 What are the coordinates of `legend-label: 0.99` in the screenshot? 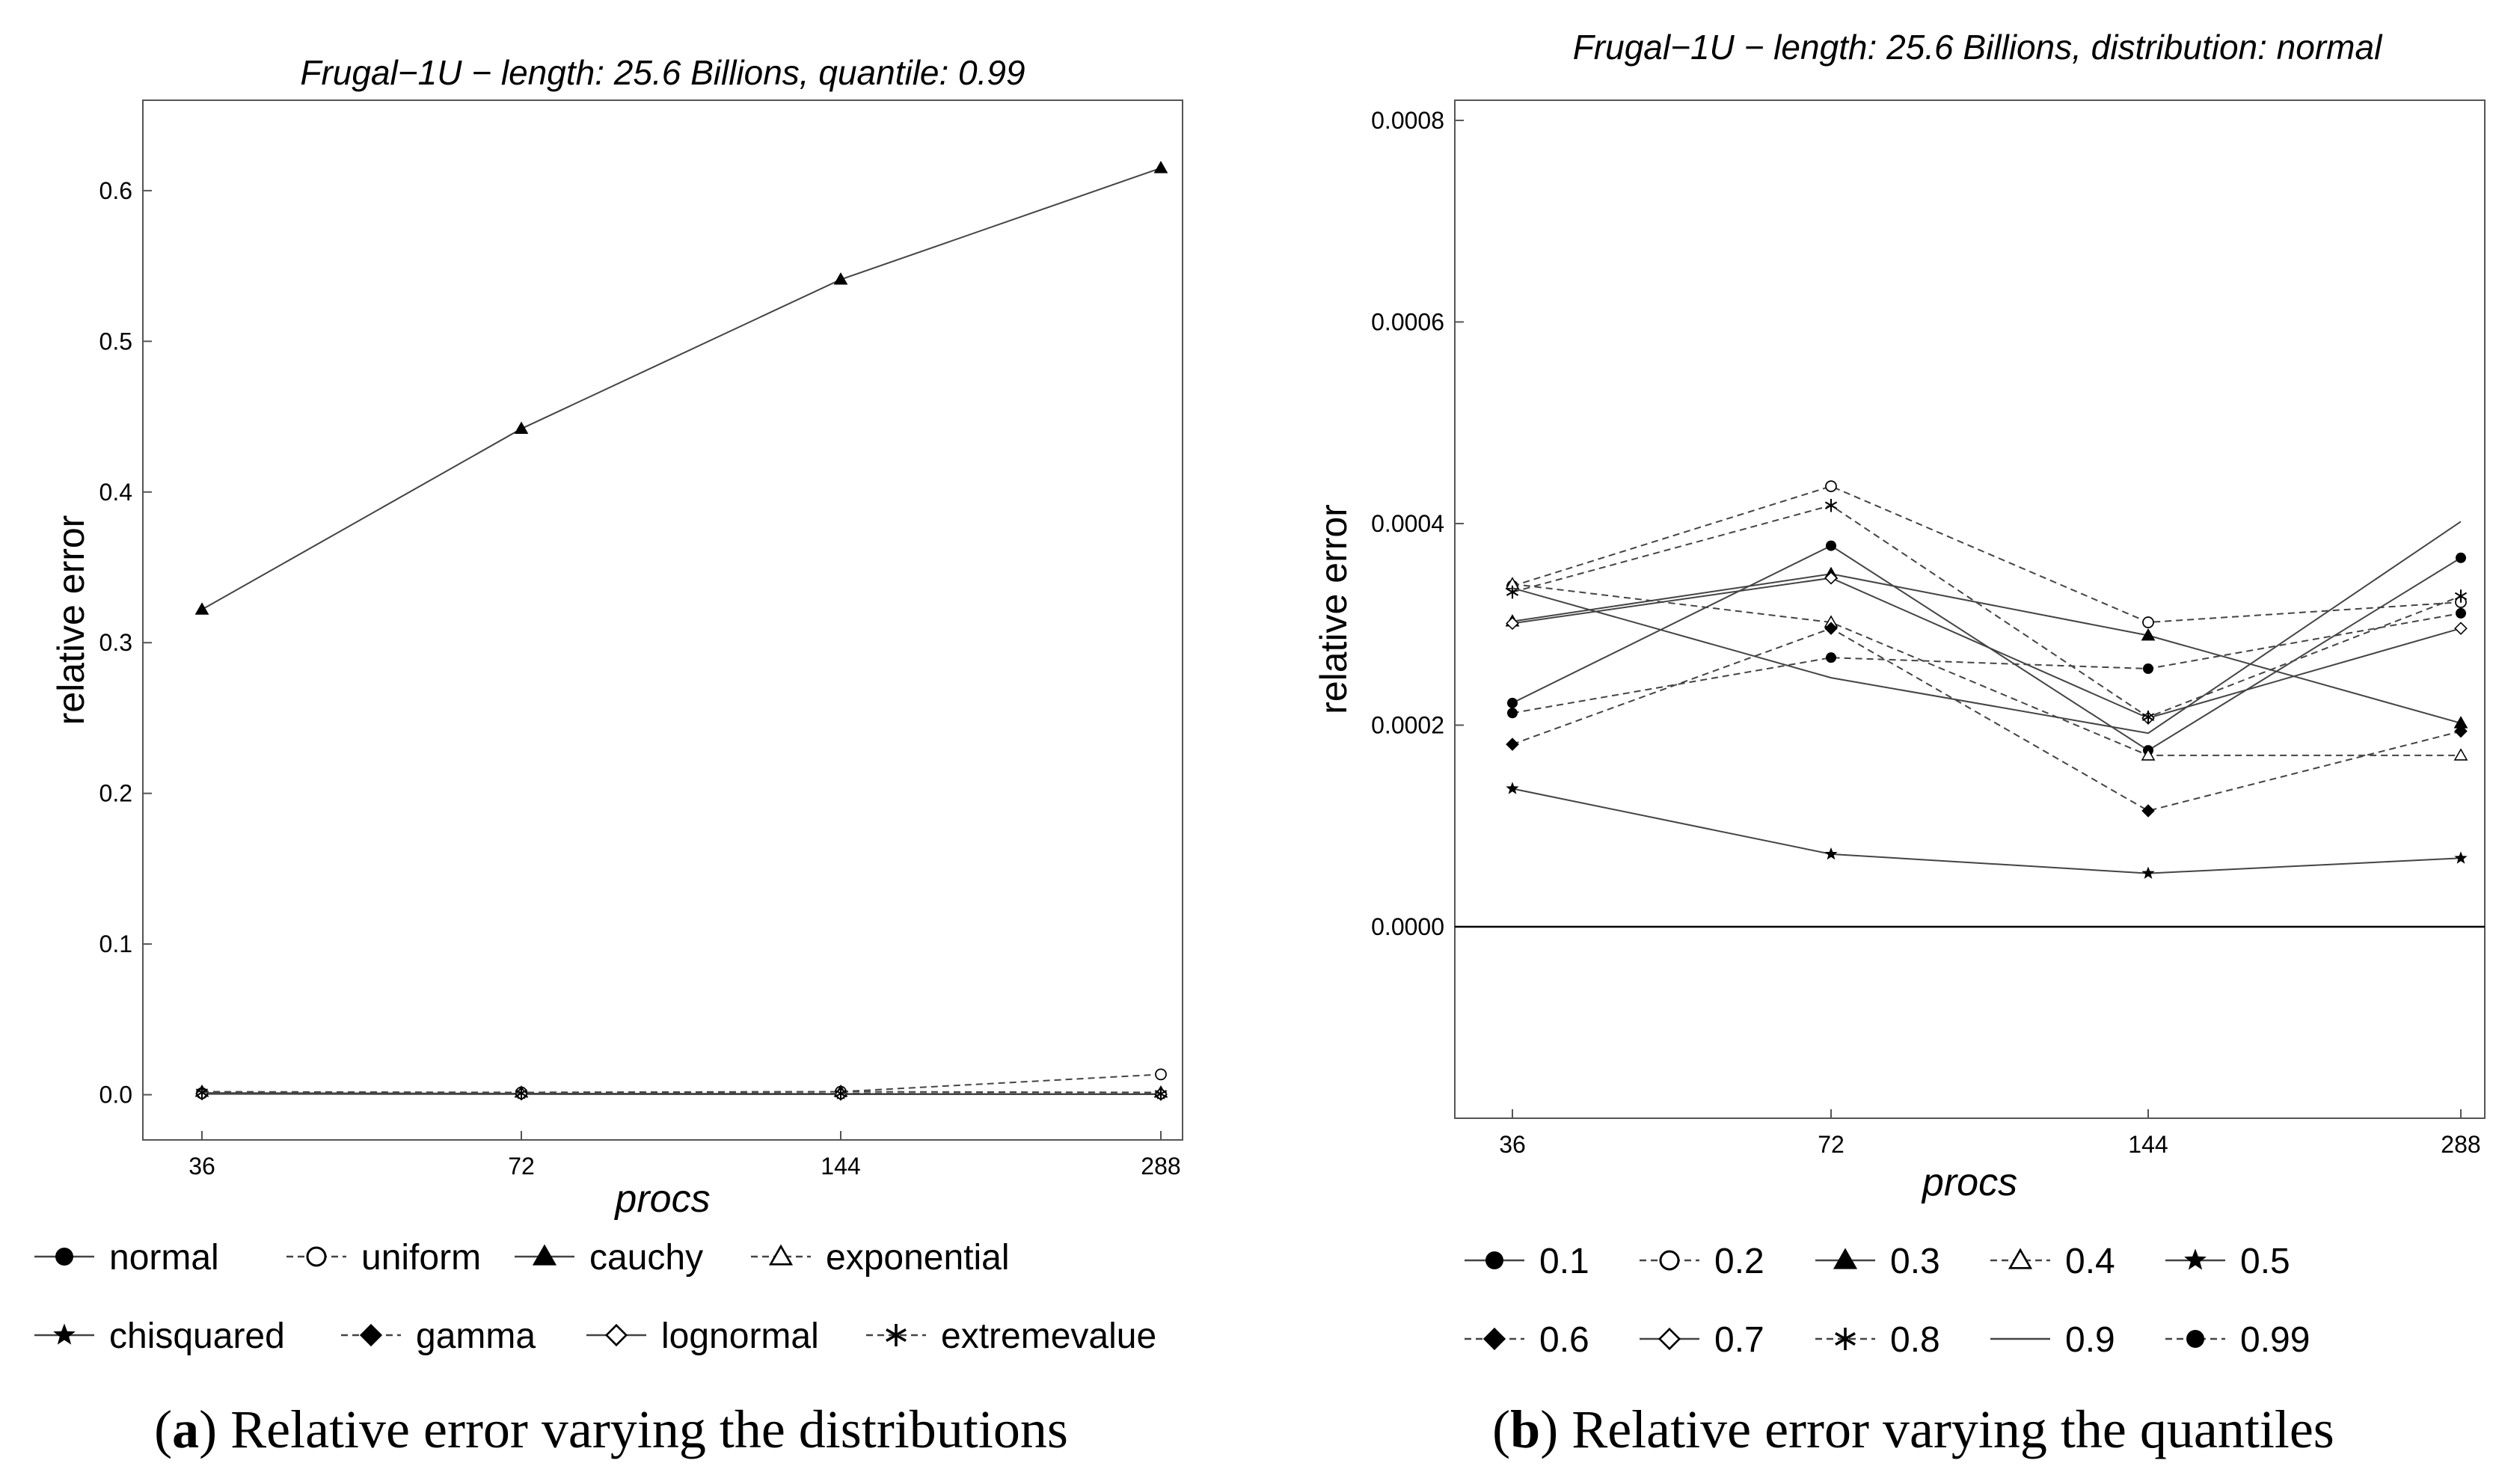 It's located at (2275, 1340).